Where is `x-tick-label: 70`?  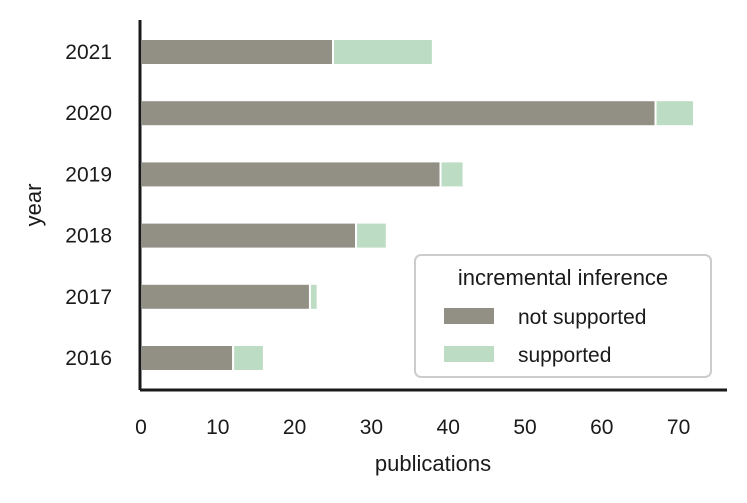 x-tick-label: 70 is located at coordinates (678, 427).